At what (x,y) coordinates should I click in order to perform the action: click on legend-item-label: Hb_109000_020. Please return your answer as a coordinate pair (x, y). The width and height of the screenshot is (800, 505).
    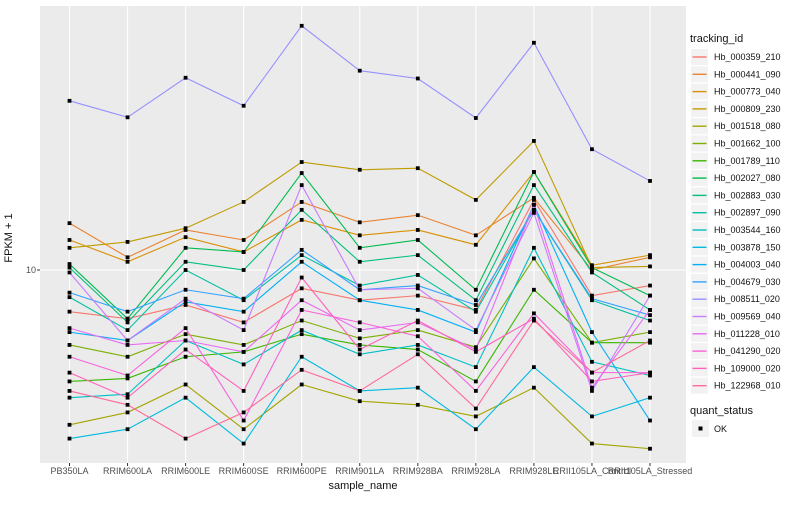
    Looking at the image, I should click on (747, 368).